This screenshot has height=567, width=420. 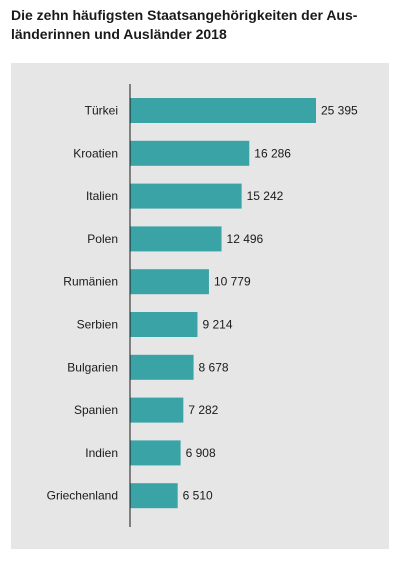 I want to click on category-label: Polen, so click(x=102, y=239).